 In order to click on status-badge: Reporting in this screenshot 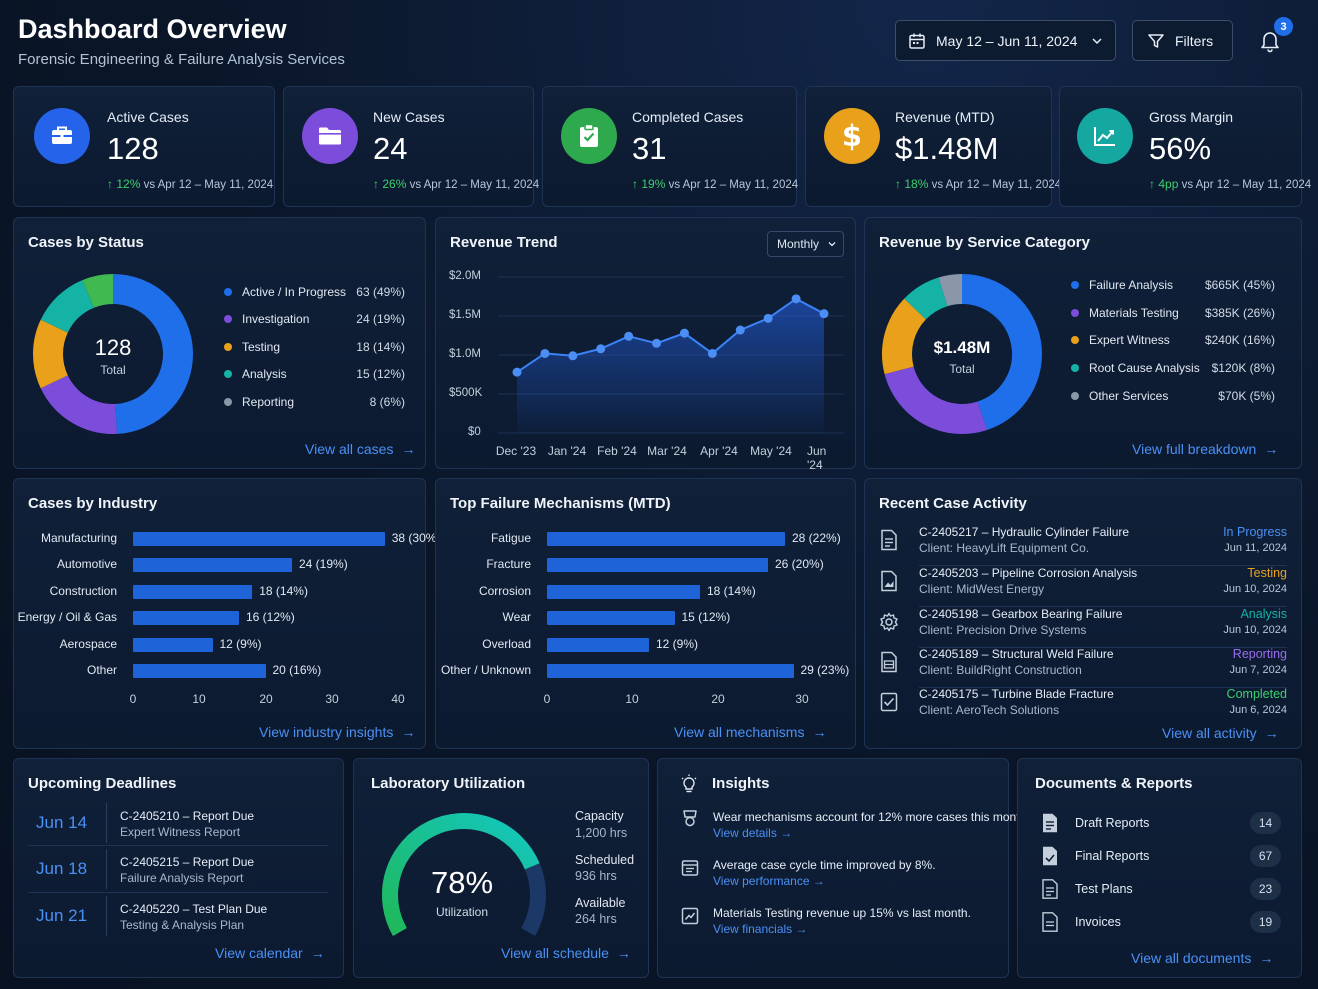, I will do `click(1259, 654)`.